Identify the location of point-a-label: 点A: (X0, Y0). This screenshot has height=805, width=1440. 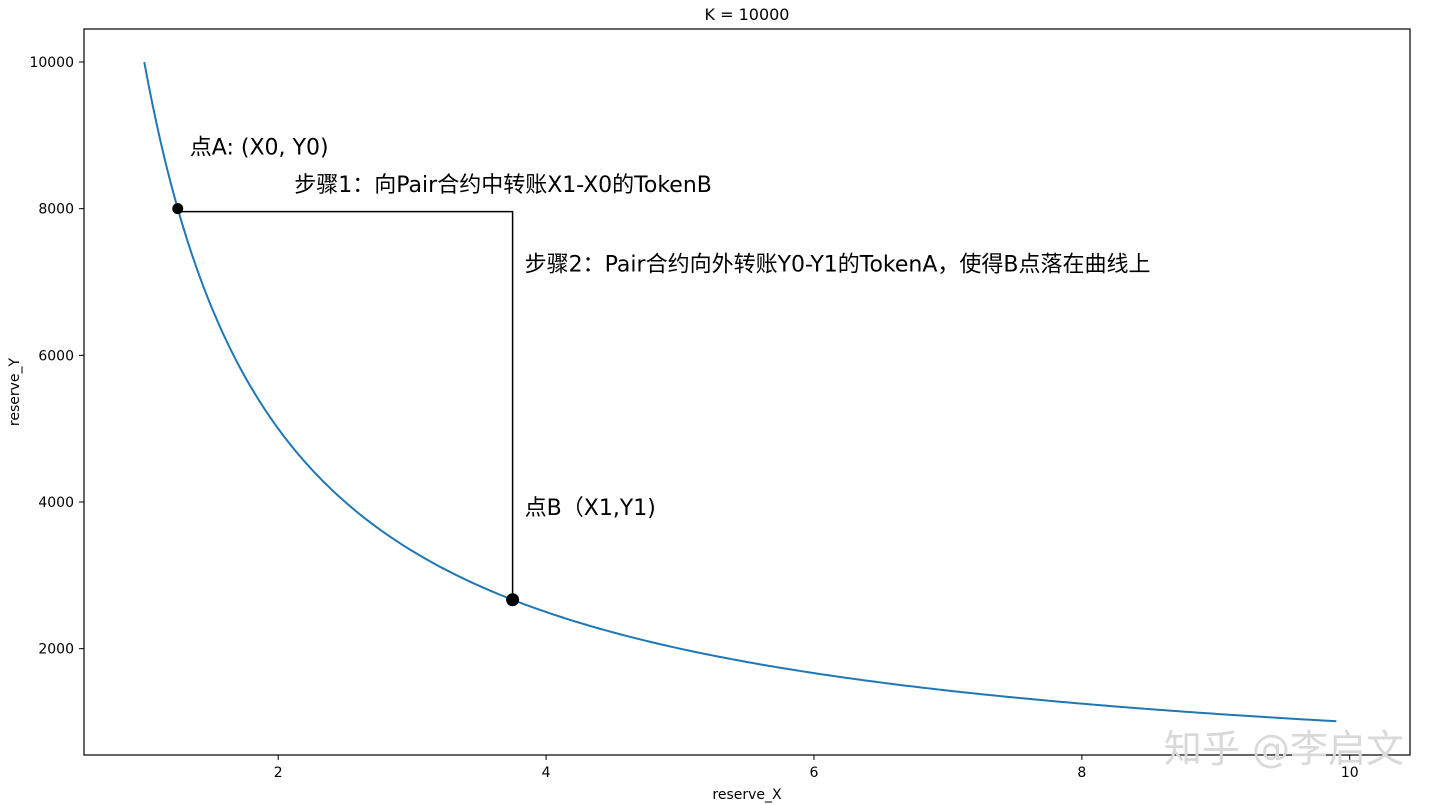
(259, 147).